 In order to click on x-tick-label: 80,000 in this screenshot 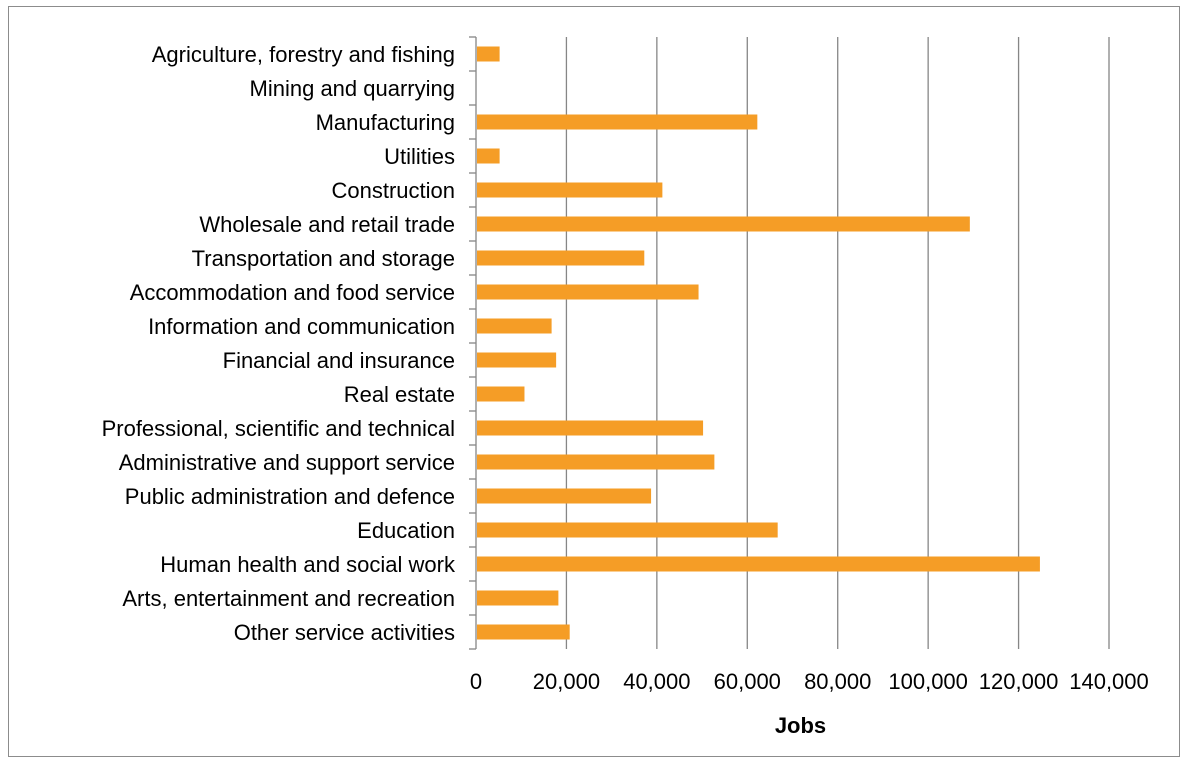, I will do `click(837, 681)`.